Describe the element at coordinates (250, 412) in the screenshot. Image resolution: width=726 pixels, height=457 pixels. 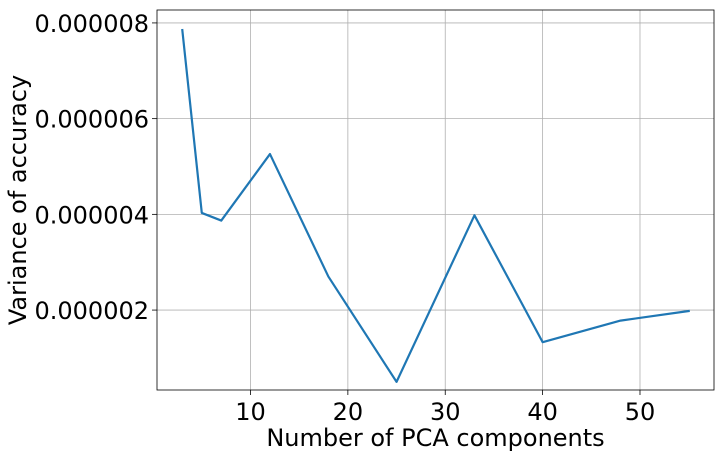
I see `x-tick-label: 10` at that location.